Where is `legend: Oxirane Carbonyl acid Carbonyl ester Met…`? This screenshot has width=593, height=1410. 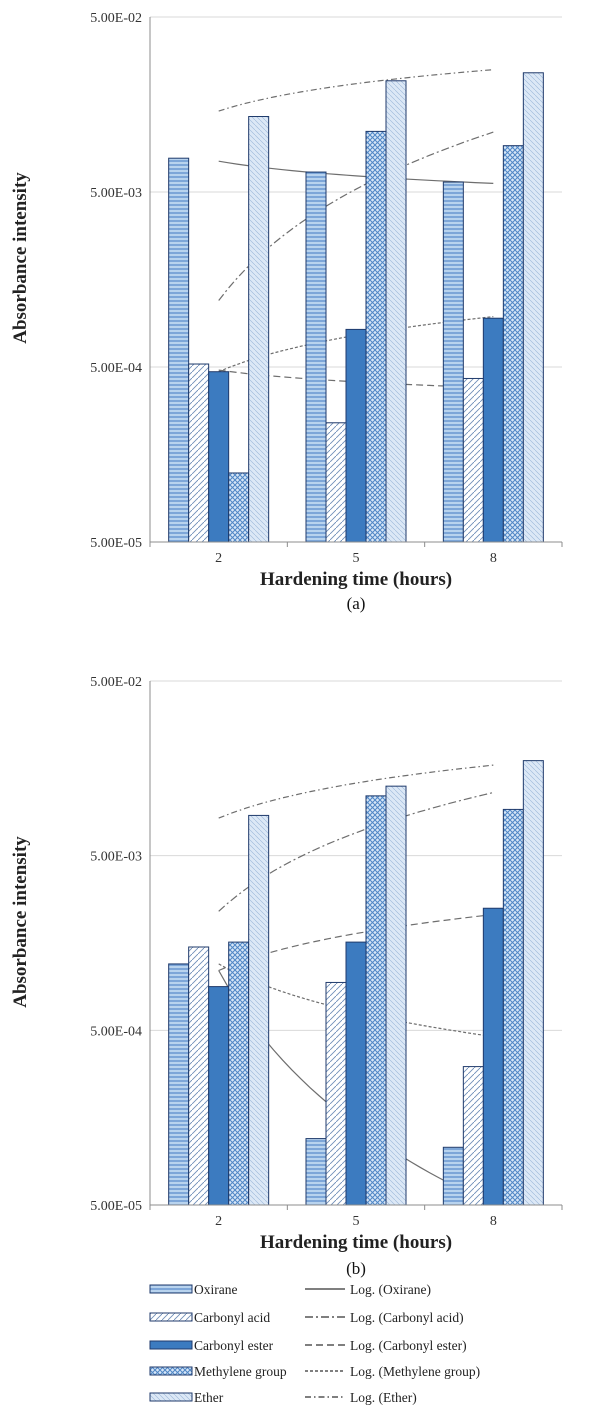 legend: Oxirane Carbonyl acid Carbonyl ester Met… is located at coordinates (314, 1343).